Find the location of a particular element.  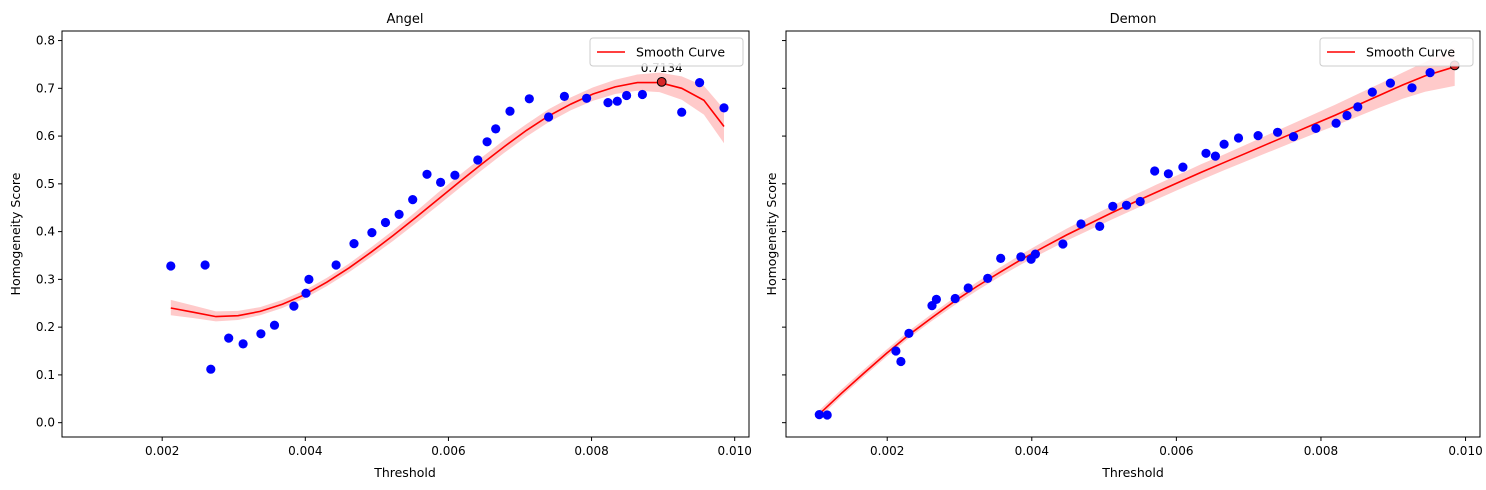

y-tick-label: 0.8 is located at coordinates (45, 41).